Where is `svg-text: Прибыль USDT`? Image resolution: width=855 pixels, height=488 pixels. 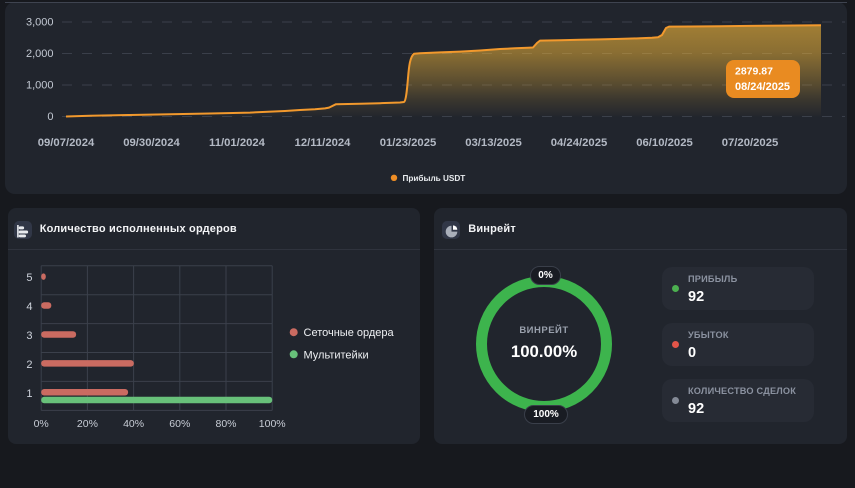
svg-text: Прибыль USDT is located at coordinates (434, 178).